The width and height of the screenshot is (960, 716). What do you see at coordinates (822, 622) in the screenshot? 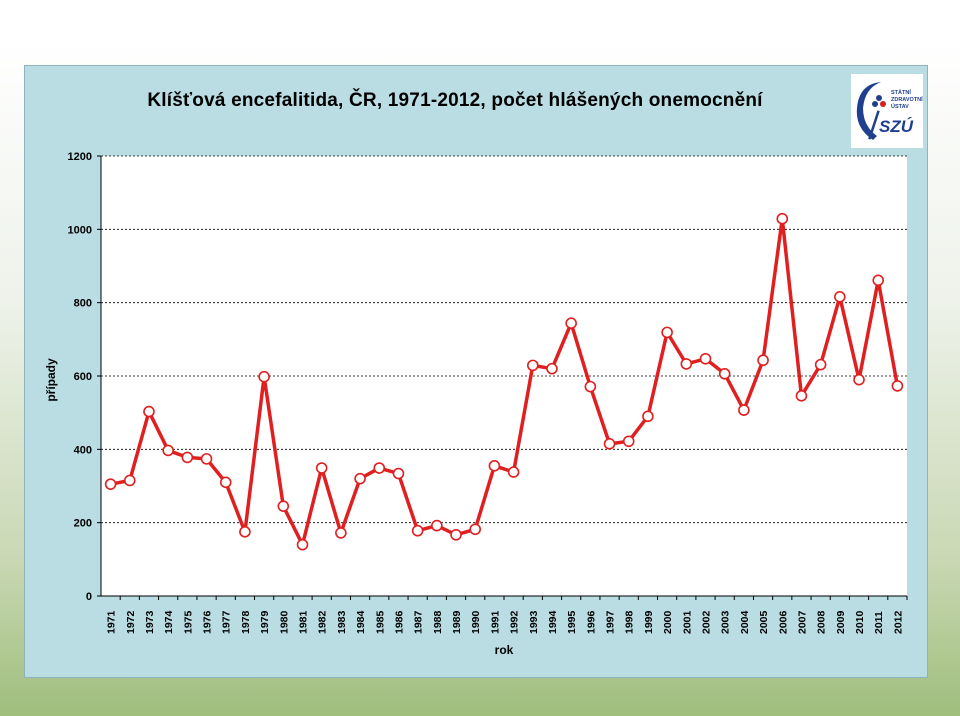
I see `x-tick-label: 2008` at bounding box center [822, 622].